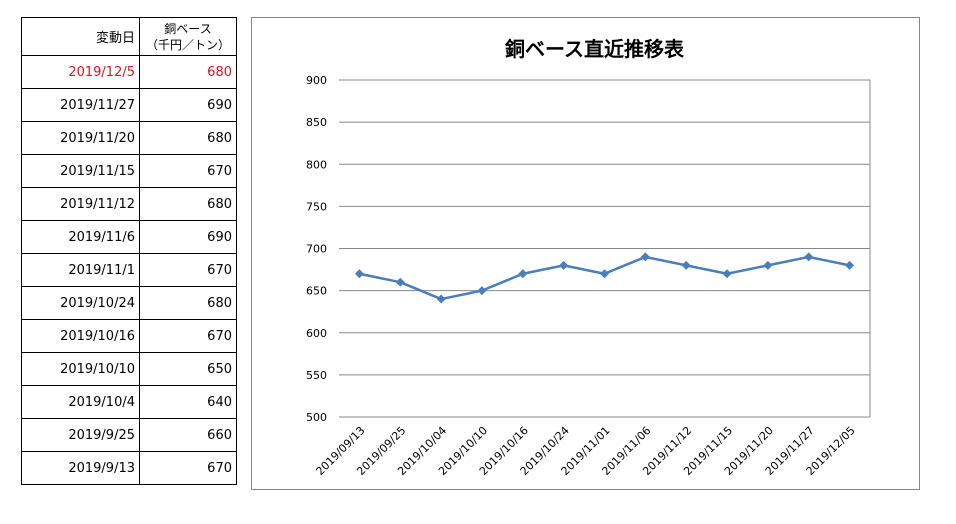 The height and width of the screenshot is (524, 956). I want to click on row-date: 2019/11/12, so click(80, 204).